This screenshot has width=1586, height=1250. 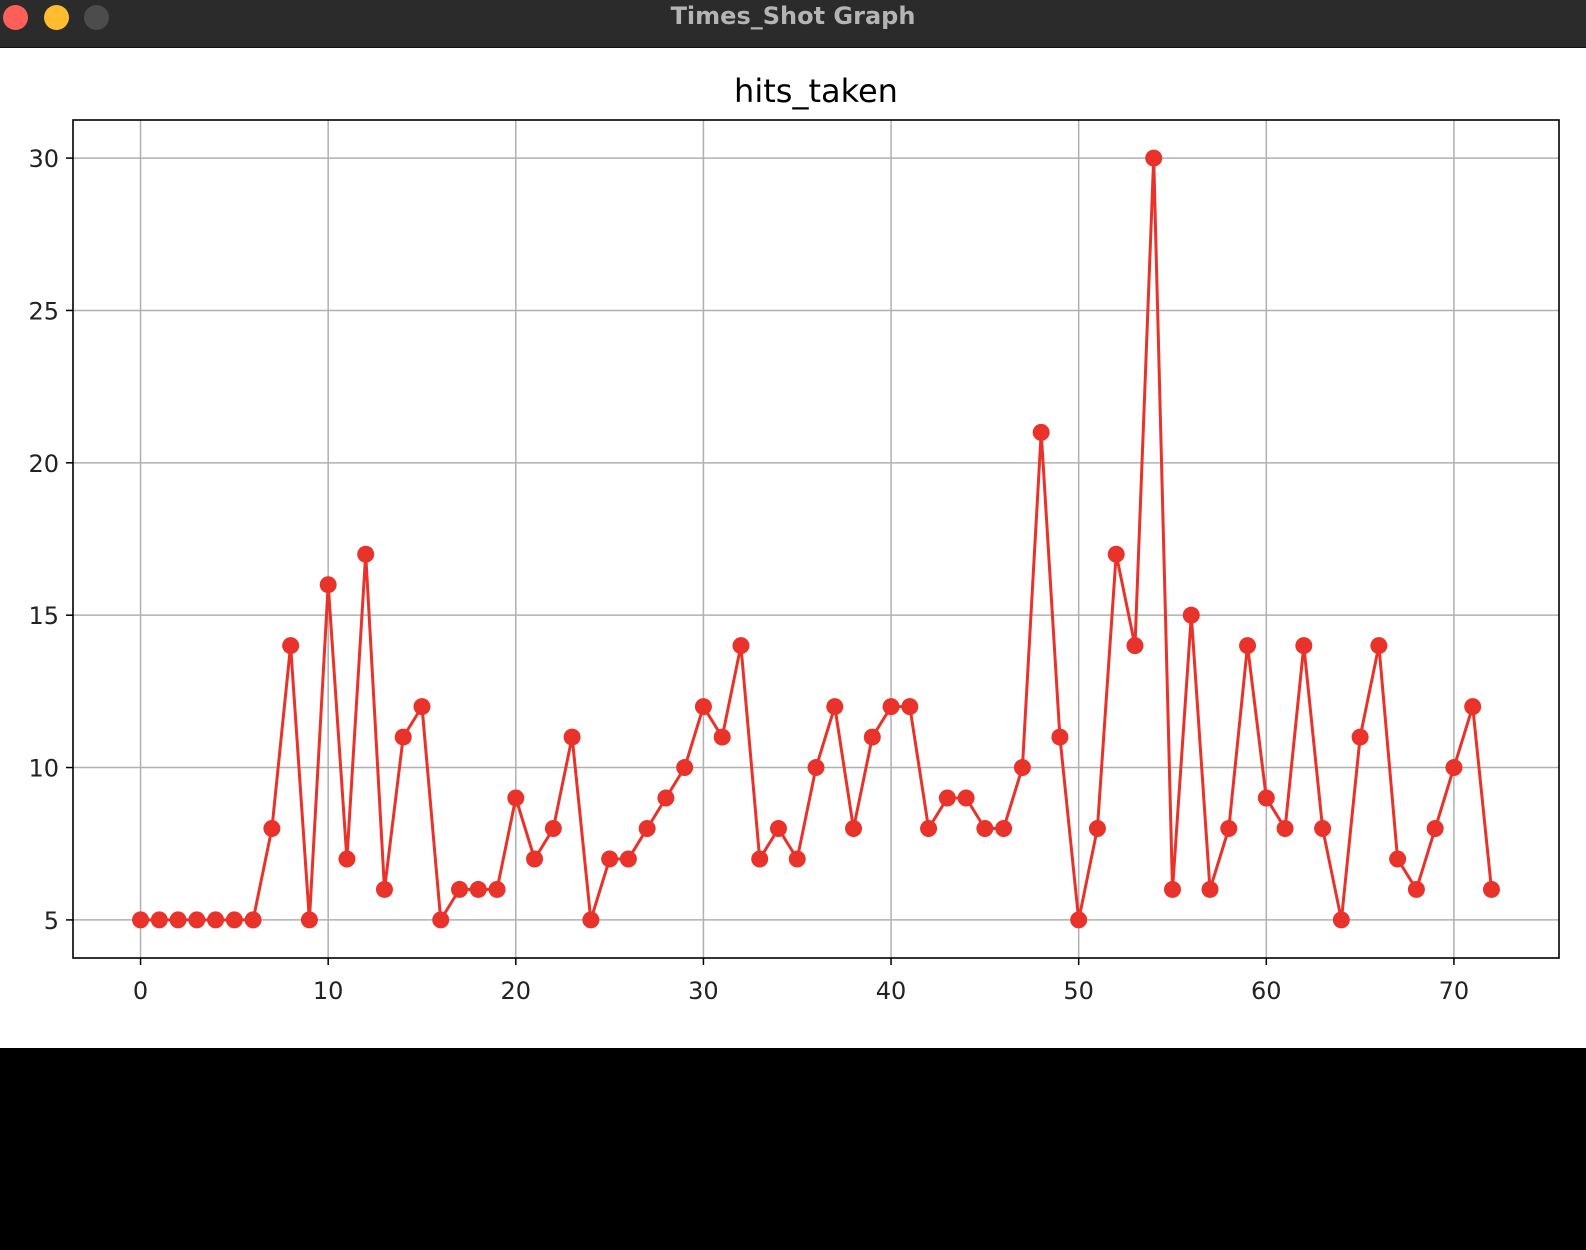 What do you see at coordinates (140, 991) in the screenshot?
I see `x-tick-label: 0` at bounding box center [140, 991].